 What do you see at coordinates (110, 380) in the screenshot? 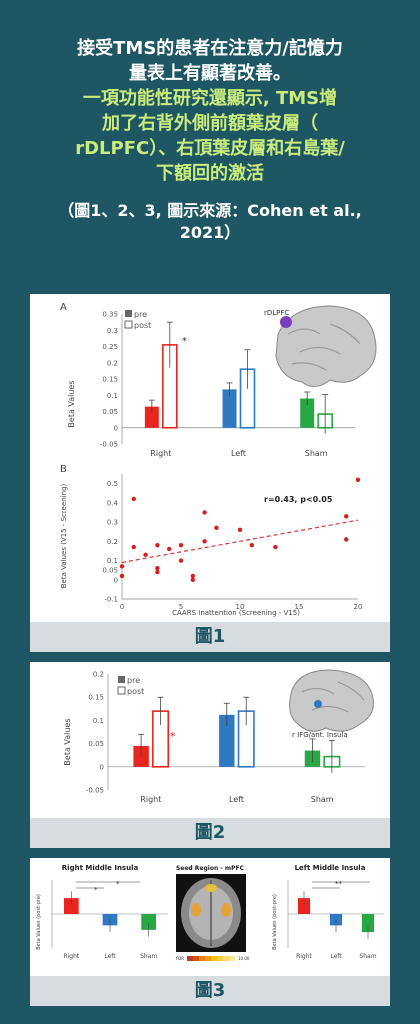
I see `fig1a-ytick: 0.15` at bounding box center [110, 380].